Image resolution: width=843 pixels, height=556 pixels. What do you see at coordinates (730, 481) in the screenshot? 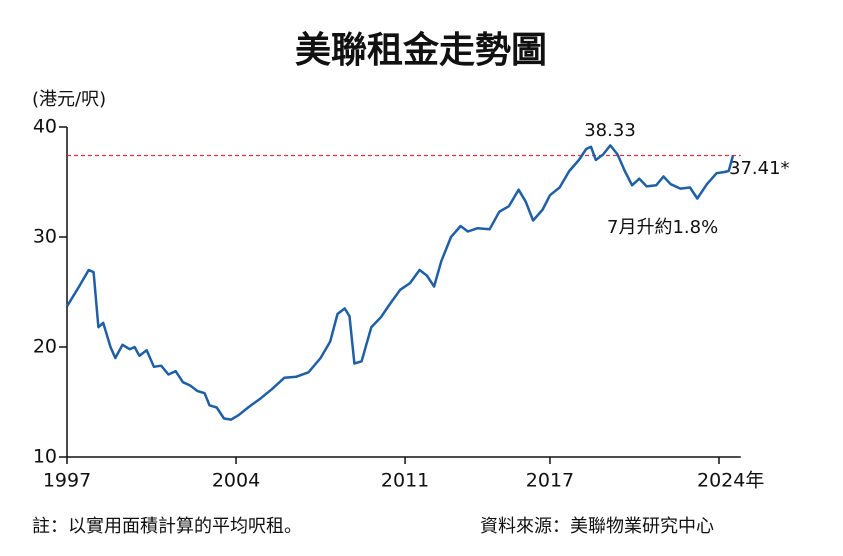
I see `x-tick-label: 2024年` at bounding box center [730, 481].